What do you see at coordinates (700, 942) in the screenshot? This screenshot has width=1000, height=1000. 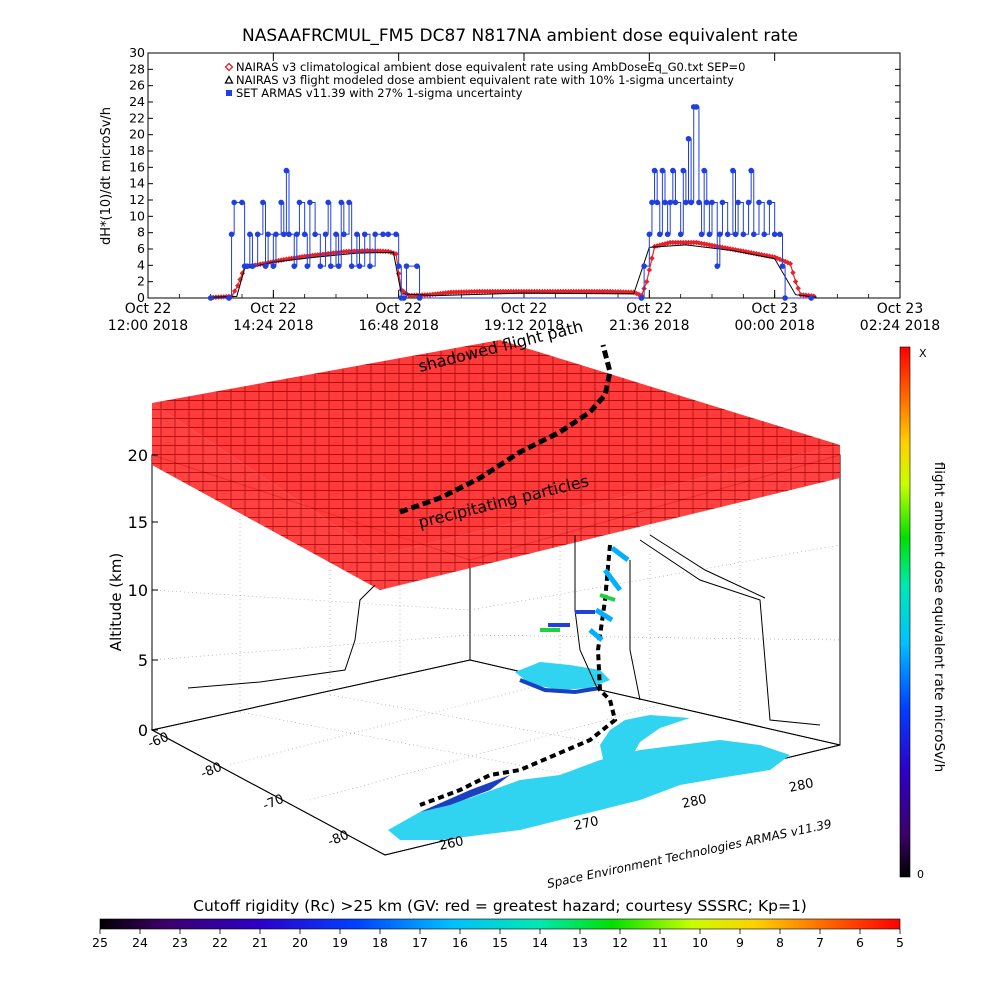 I see `rigidity-tick-label: 10` at bounding box center [700, 942].